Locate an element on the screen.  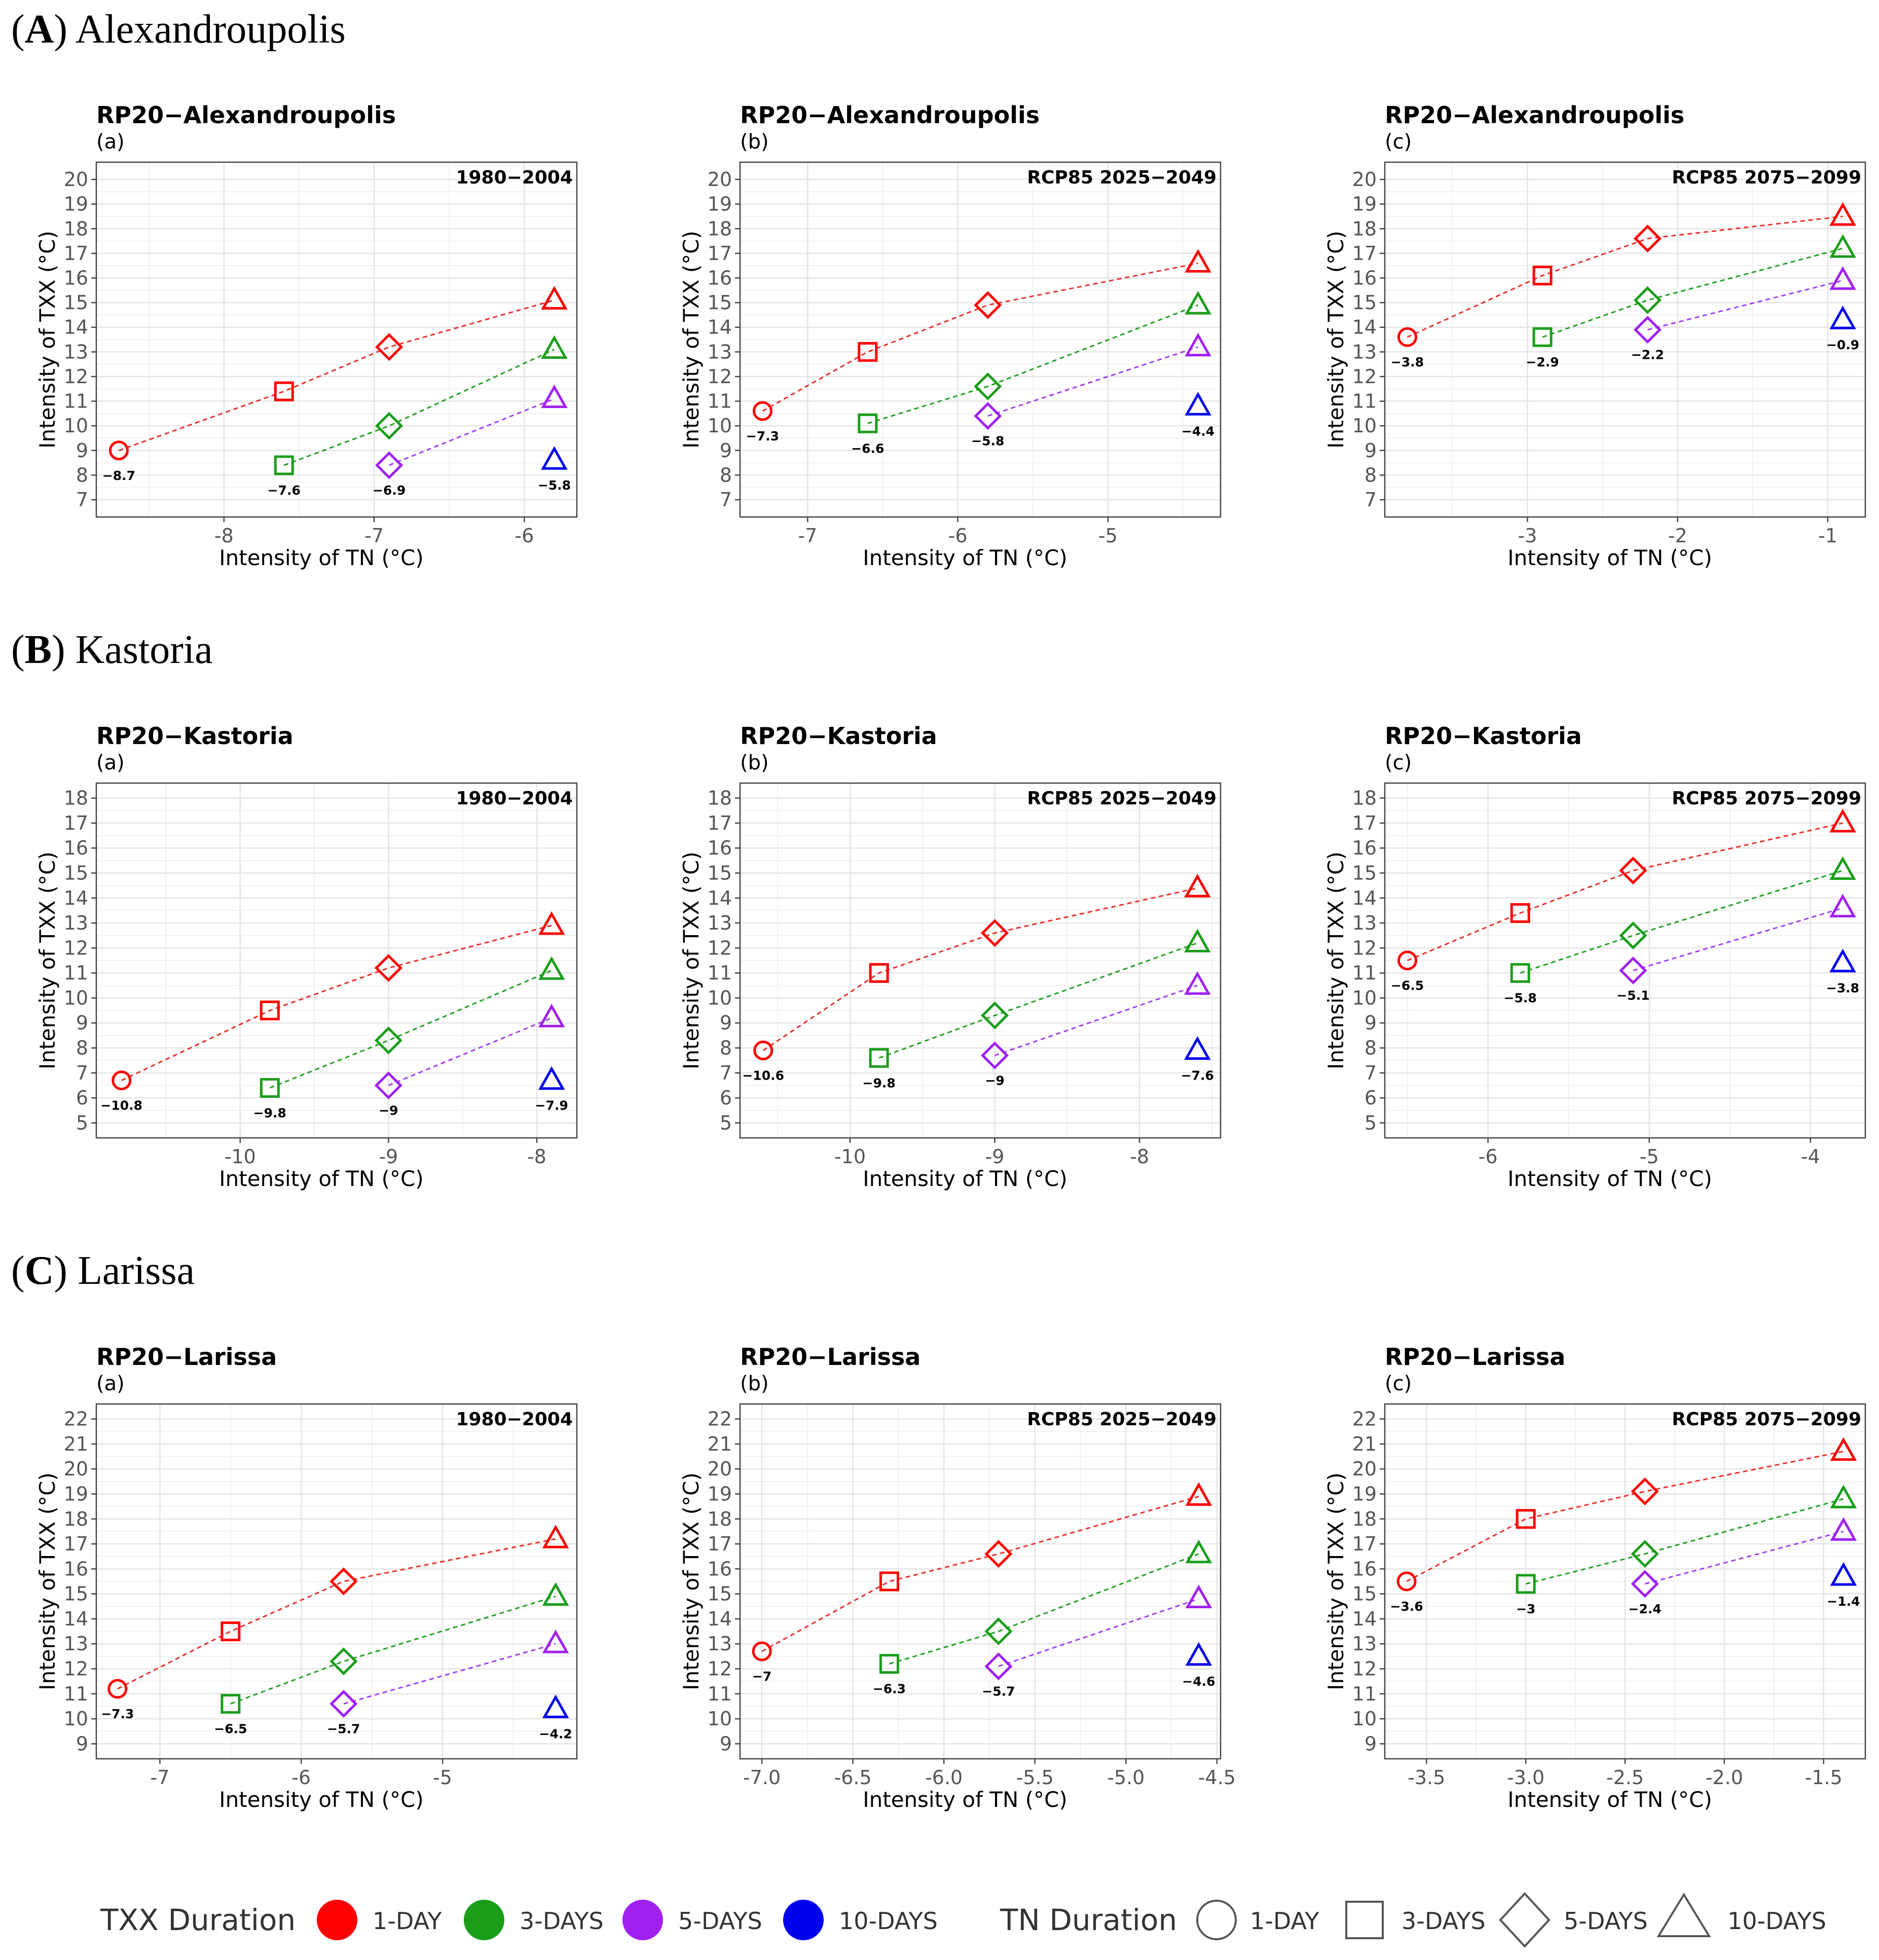
tn-value-label: −0.9 is located at coordinates (1842, 345).